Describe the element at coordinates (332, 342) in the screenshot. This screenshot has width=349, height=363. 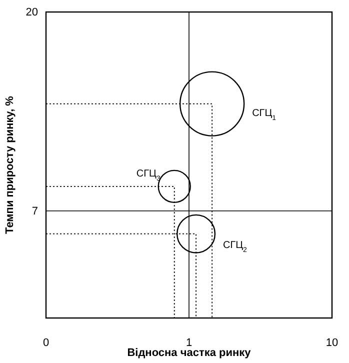
I see `x-tick-label: 10` at that location.